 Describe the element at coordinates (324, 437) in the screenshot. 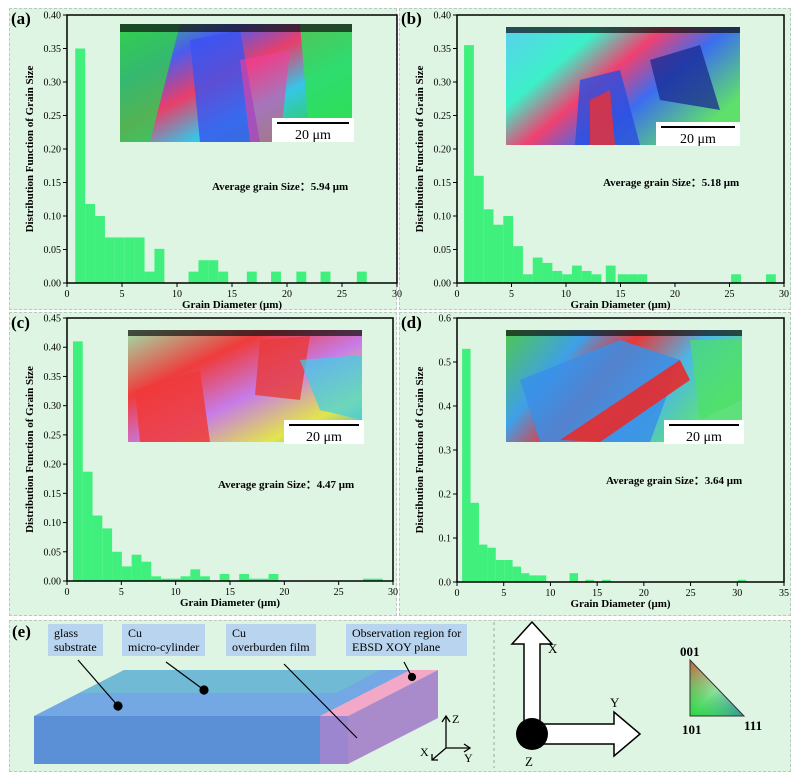

I see `scale-bar-c-label: 20 μm` at that location.